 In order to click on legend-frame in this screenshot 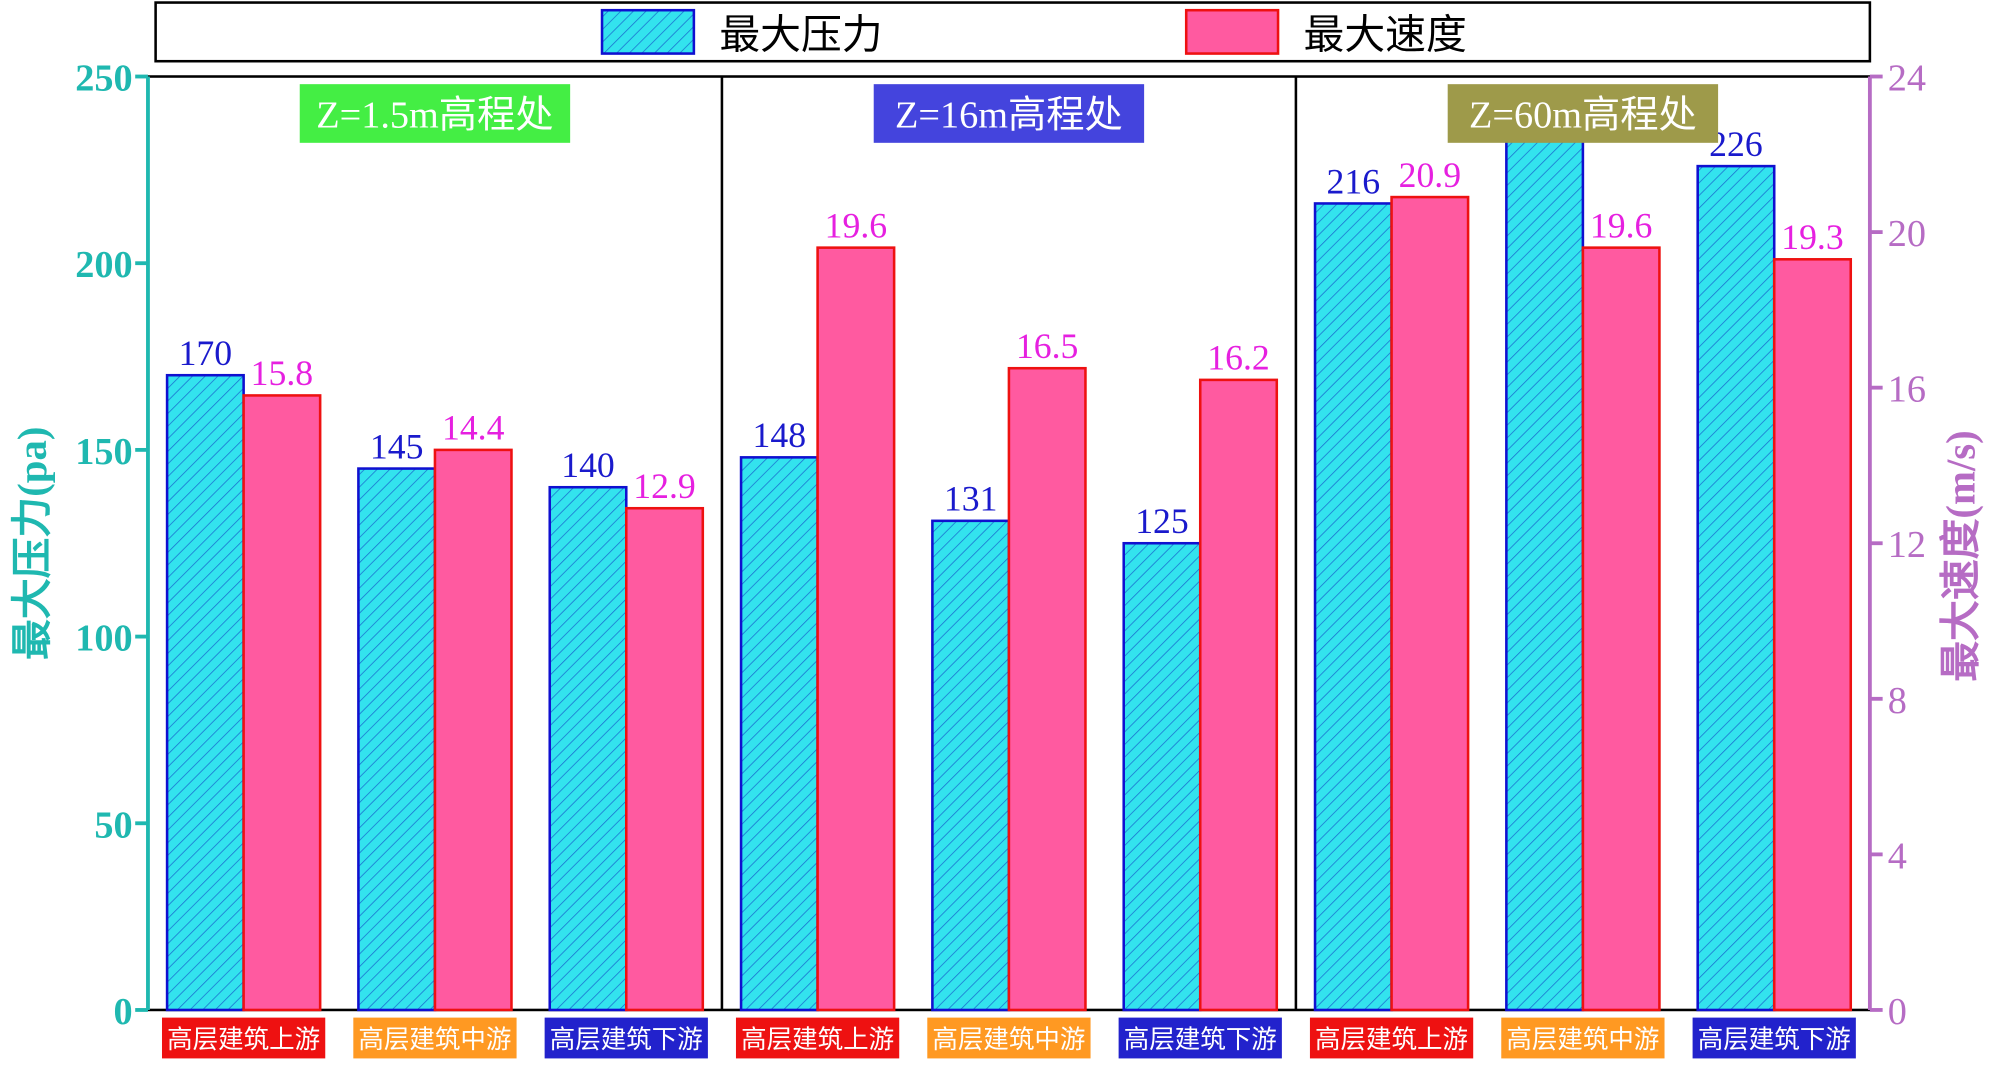, I will do `click(1013, 32)`.